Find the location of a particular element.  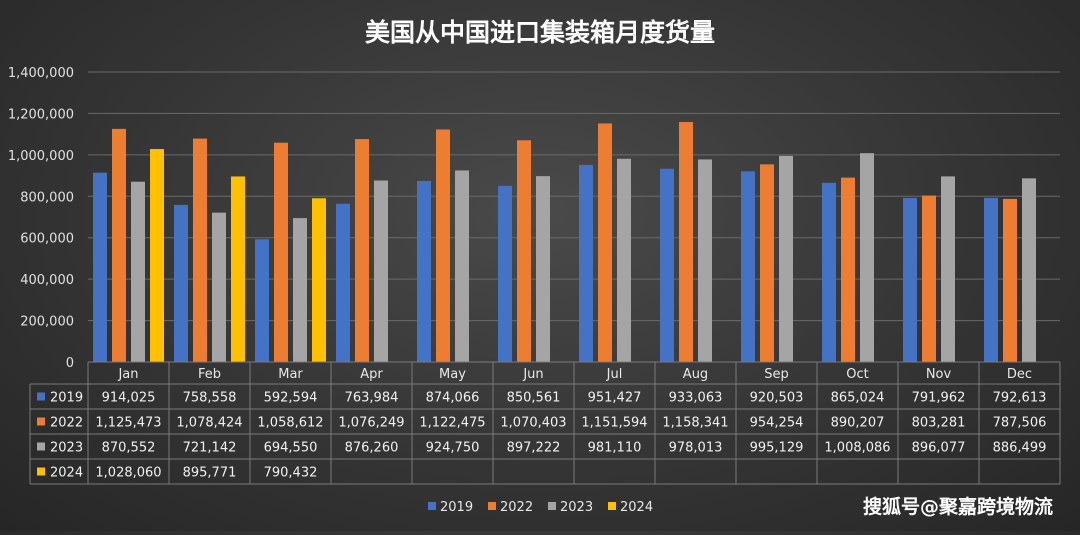

table-cell: 978,013 is located at coordinates (696, 448).